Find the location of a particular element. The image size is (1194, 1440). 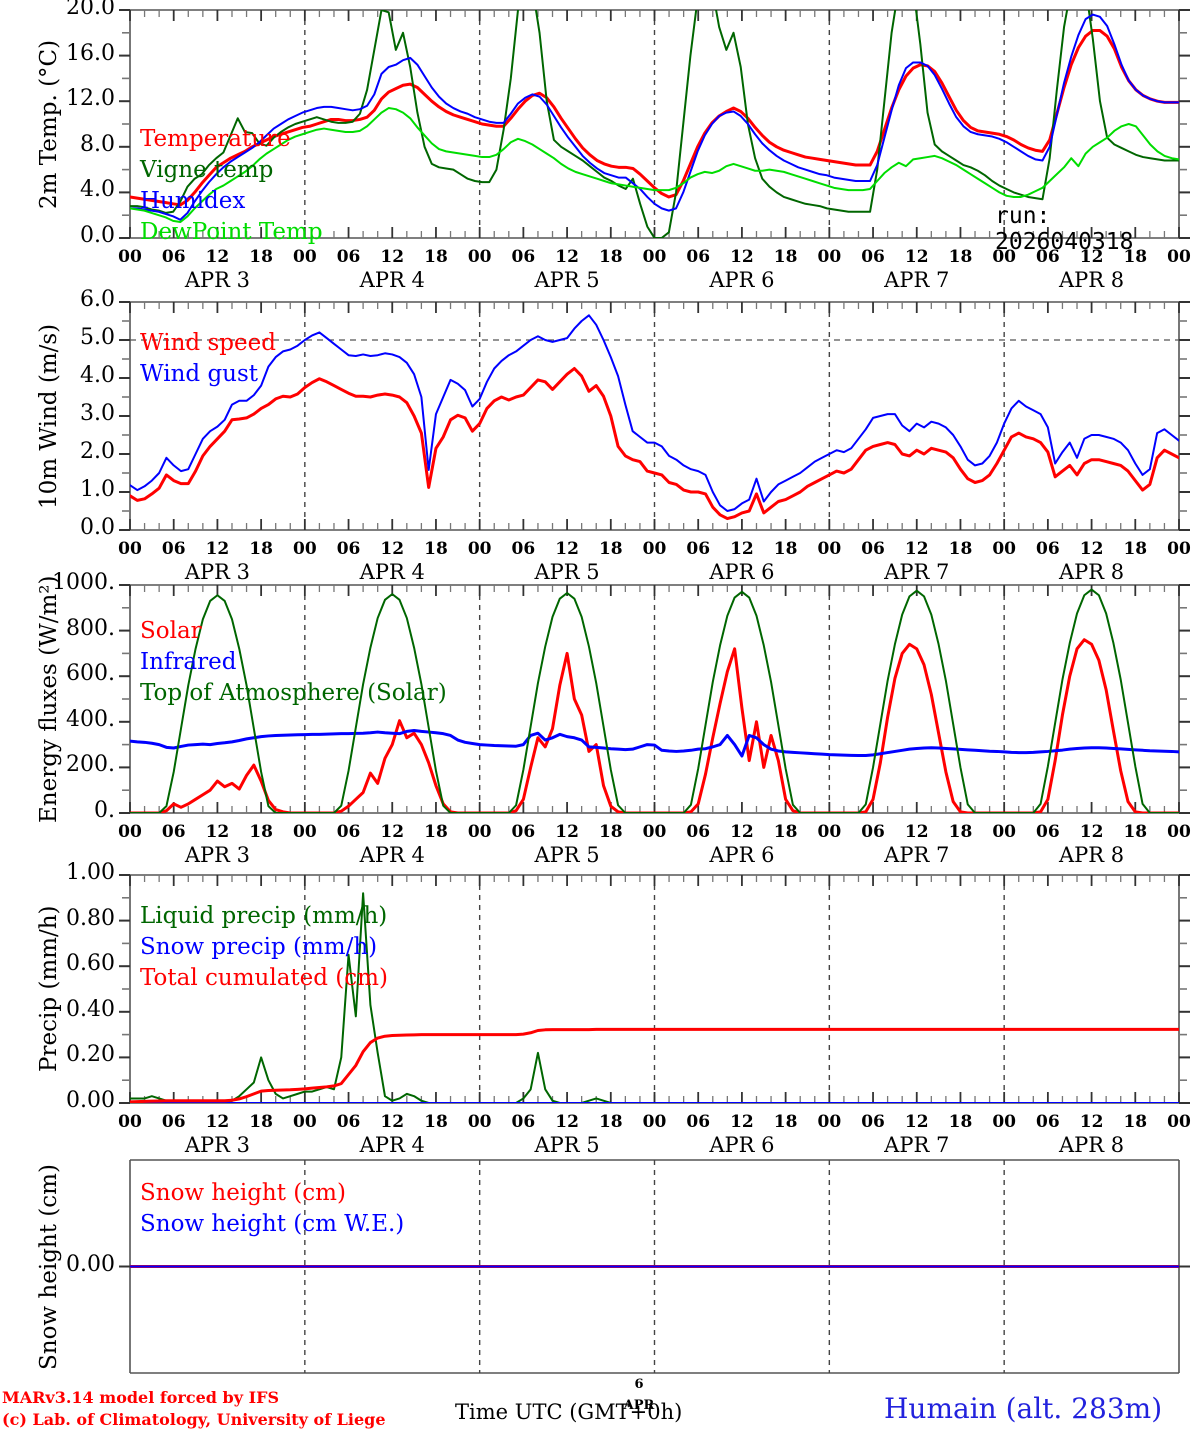

series-wind-gust is located at coordinates (654, 413).